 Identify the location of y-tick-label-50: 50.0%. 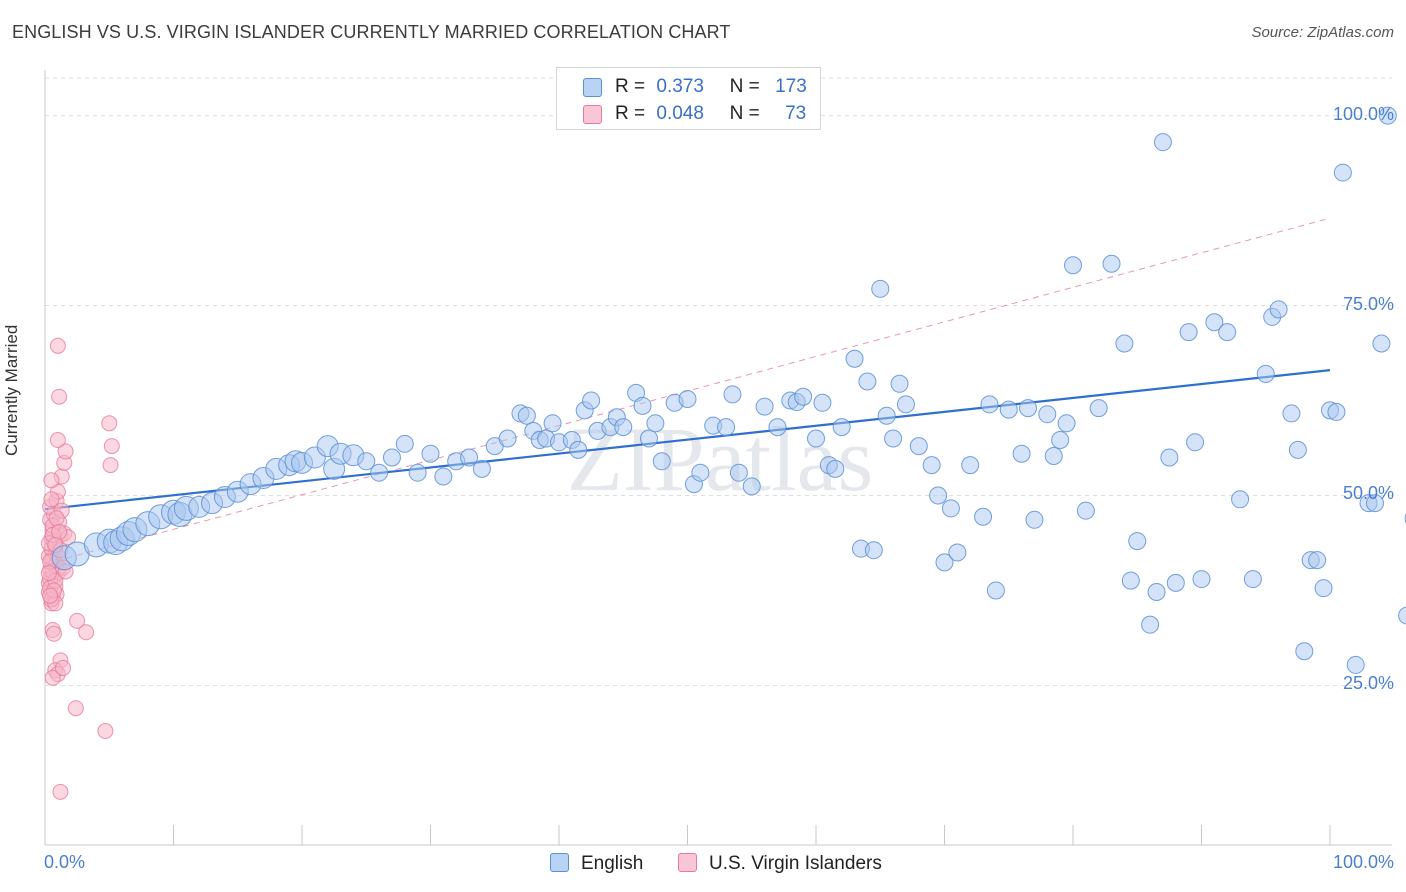
(1368, 493).